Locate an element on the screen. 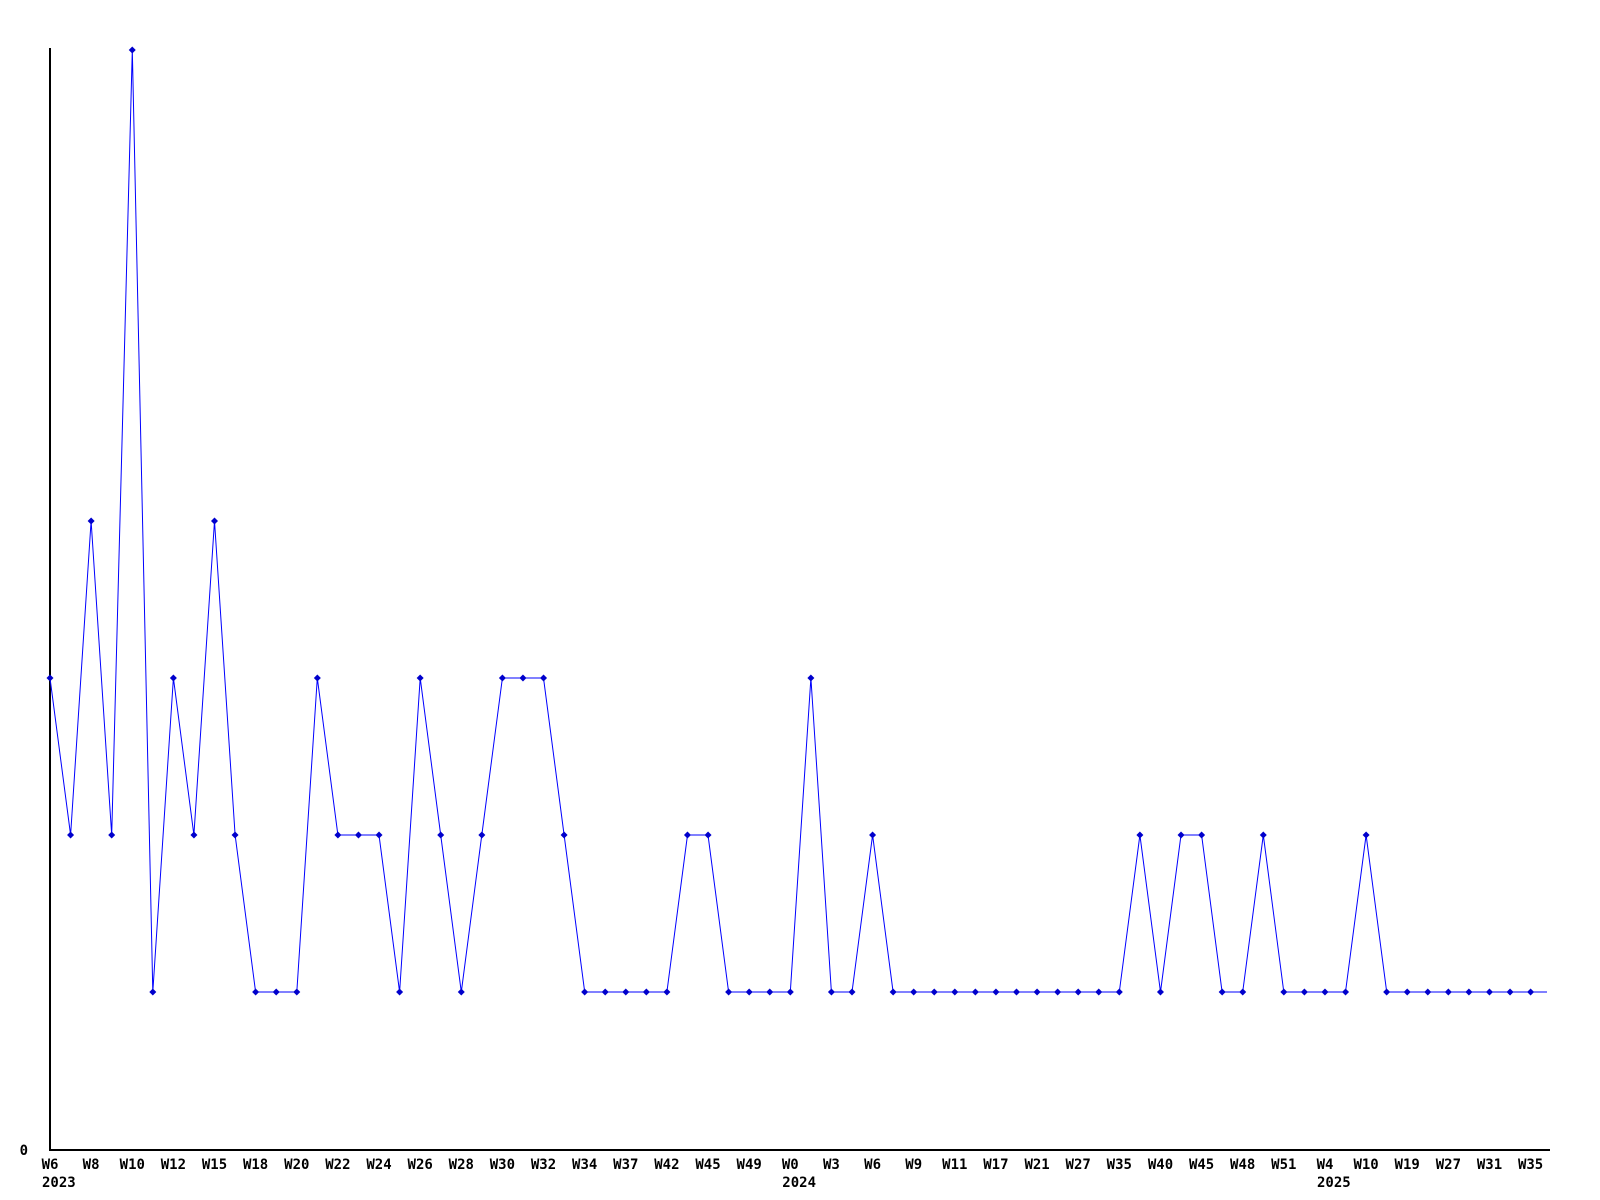 The height and width of the screenshot is (1200, 1600). x-tick-label: W0 is located at coordinates (790, 1165).